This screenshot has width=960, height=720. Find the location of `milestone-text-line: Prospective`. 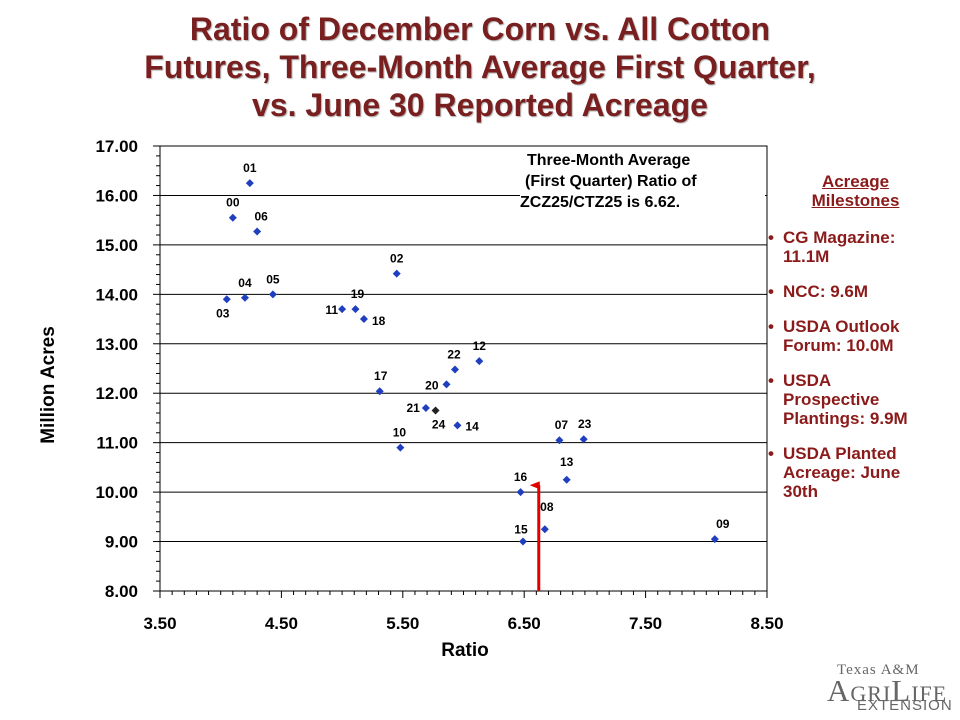

milestone-text-line: Prospective is located at coordinates (831, 399).